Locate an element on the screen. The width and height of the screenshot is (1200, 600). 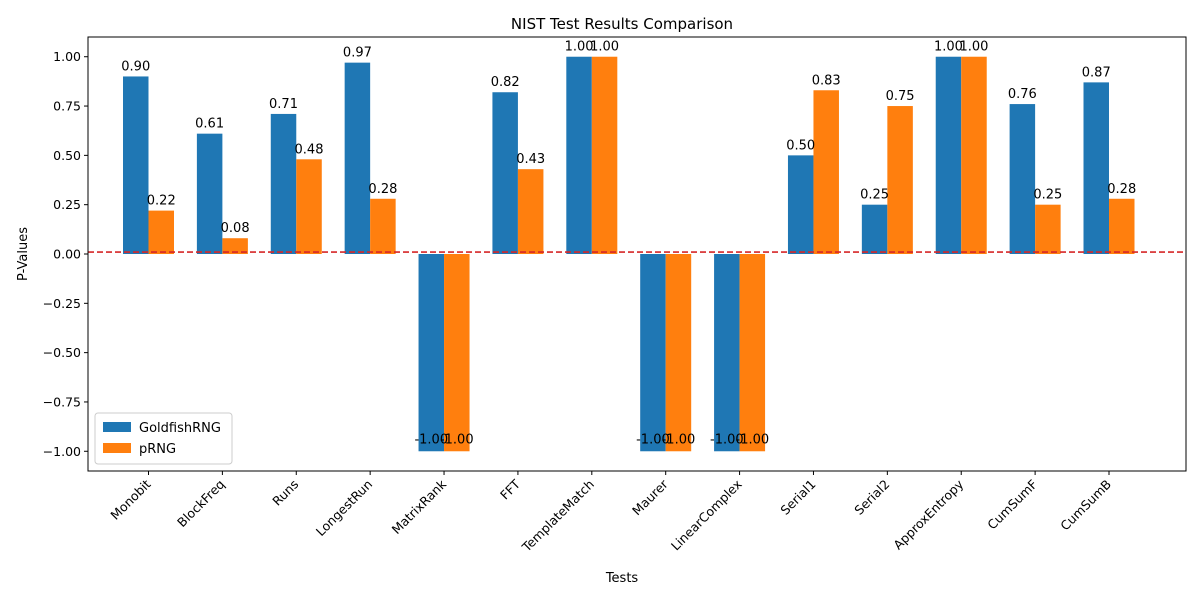
data-label: 0.50 is located at coordinates (800, 145).